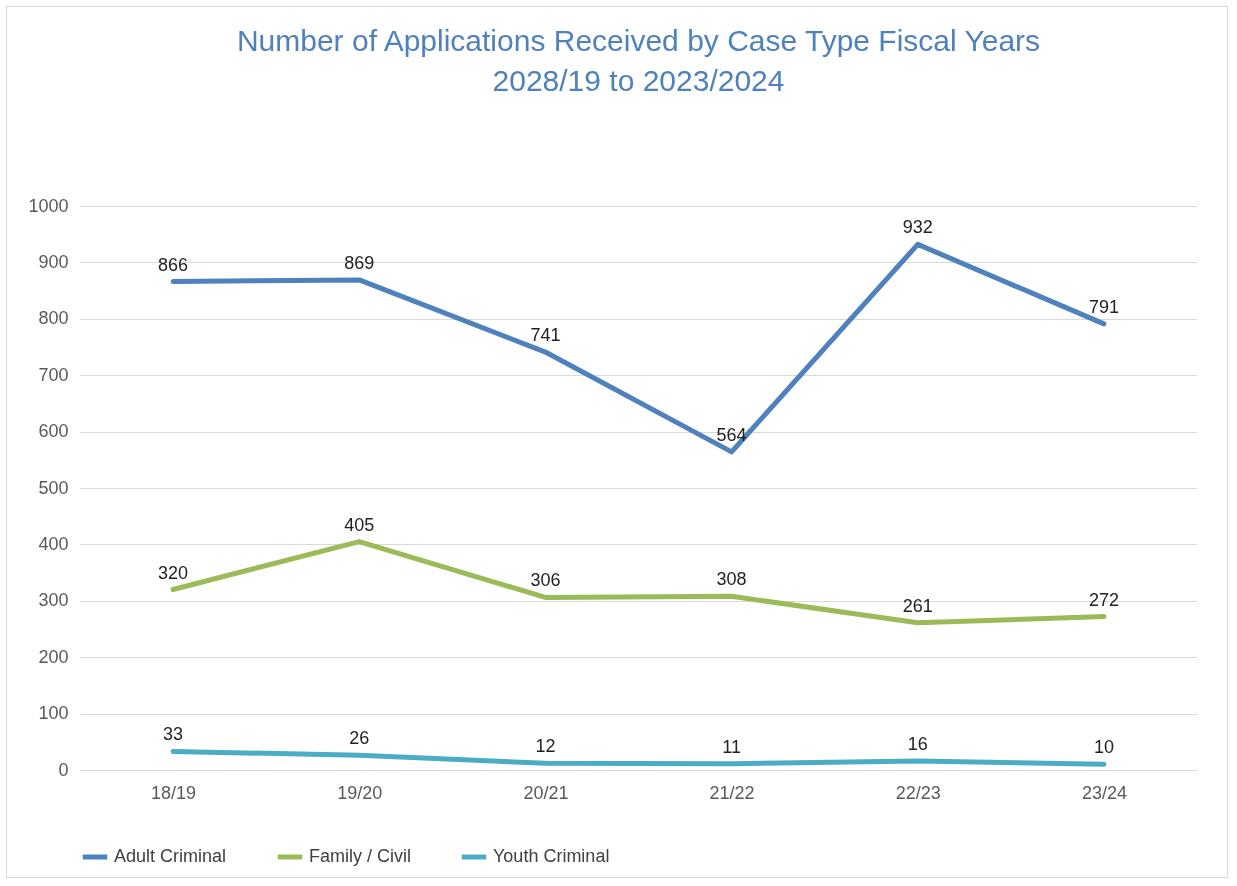 This screenshot has width=1237, height=886. What do you see at coordinates (53, 487) in the screenshot?
I see `y-tick-label: 500` at bounding box center [53, 487].